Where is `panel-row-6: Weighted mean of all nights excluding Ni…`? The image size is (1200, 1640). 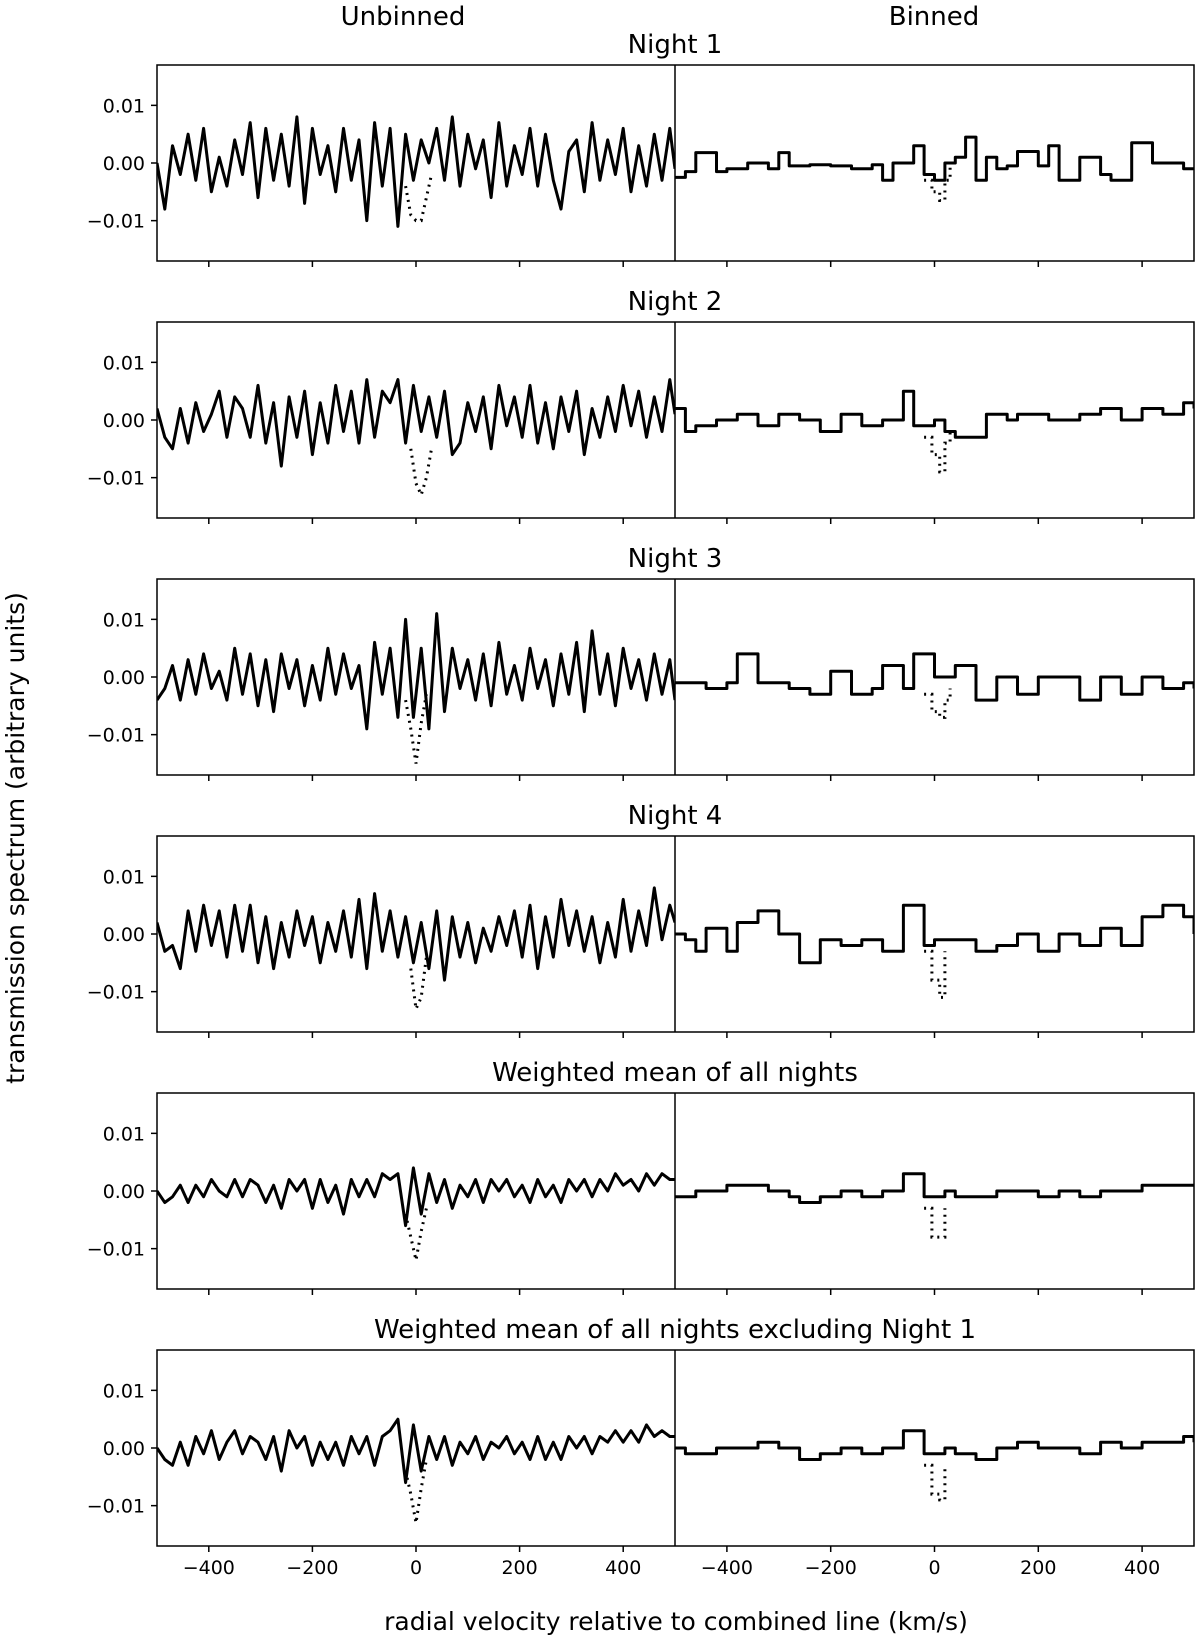 panel-row-6: Weighted mean of all nights excluding Ni… is located at coordinates (641, 1447).